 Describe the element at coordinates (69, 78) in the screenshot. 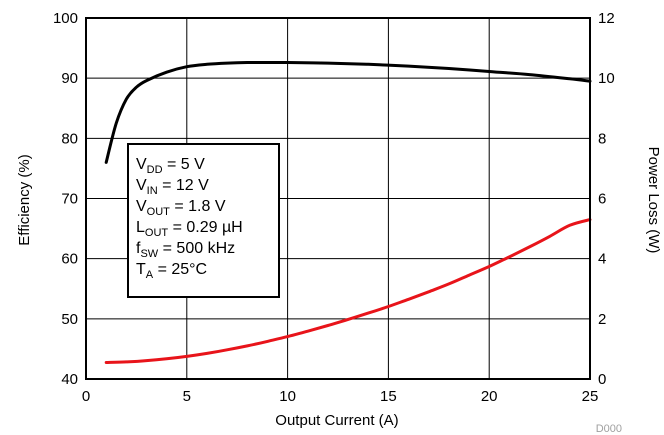

I see `y-left-tick-label: 90` at that location.